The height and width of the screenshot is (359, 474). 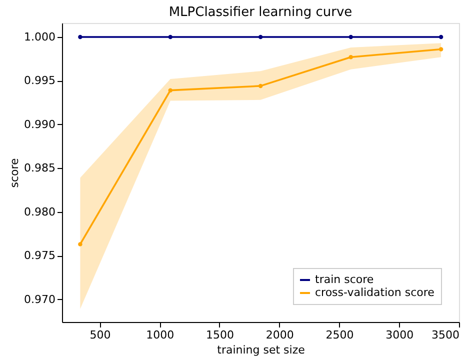 I want to click on y-tick-label: 0.985, so click(x=40, y=168).